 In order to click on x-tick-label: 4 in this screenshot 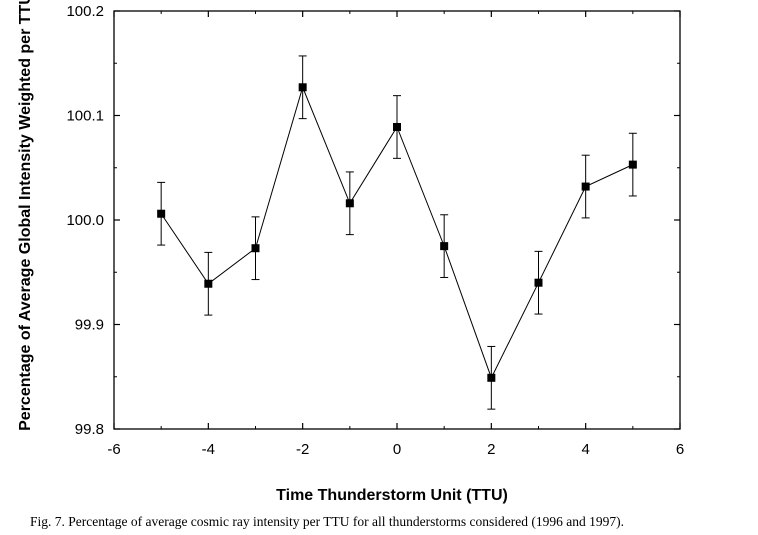, I will do `click(585, 449)`.